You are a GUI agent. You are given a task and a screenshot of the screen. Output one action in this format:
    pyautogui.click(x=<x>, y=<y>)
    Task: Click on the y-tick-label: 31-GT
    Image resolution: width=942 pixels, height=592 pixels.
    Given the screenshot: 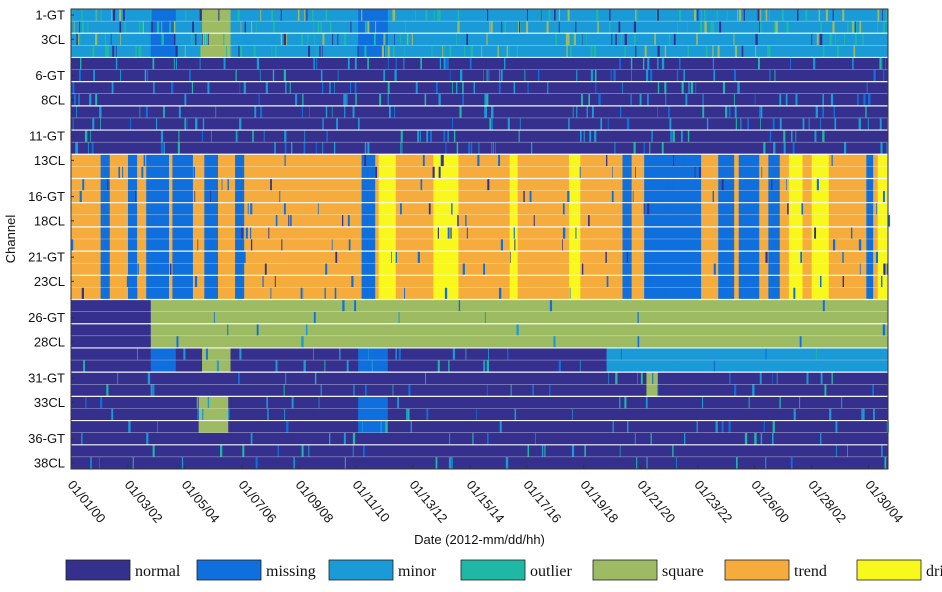 What is the action you would take?
    pyautogui.click(x=46, y=378)
    